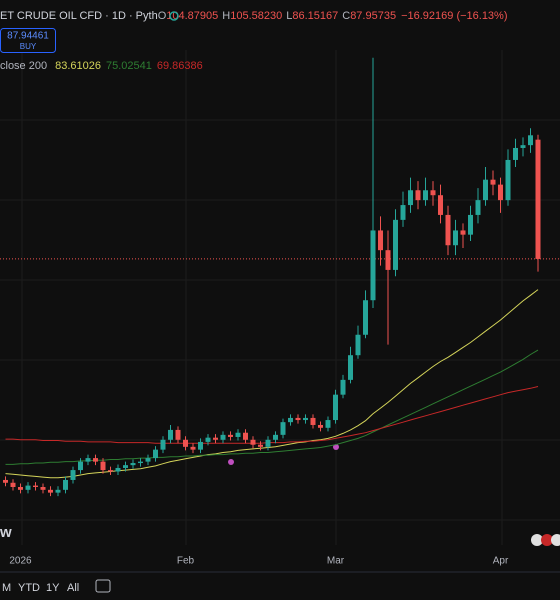  What do you see at coordinates (129, 66) in the screenshot?
I see `indicator-value: 75.02541` at bounding box center [129, 66].